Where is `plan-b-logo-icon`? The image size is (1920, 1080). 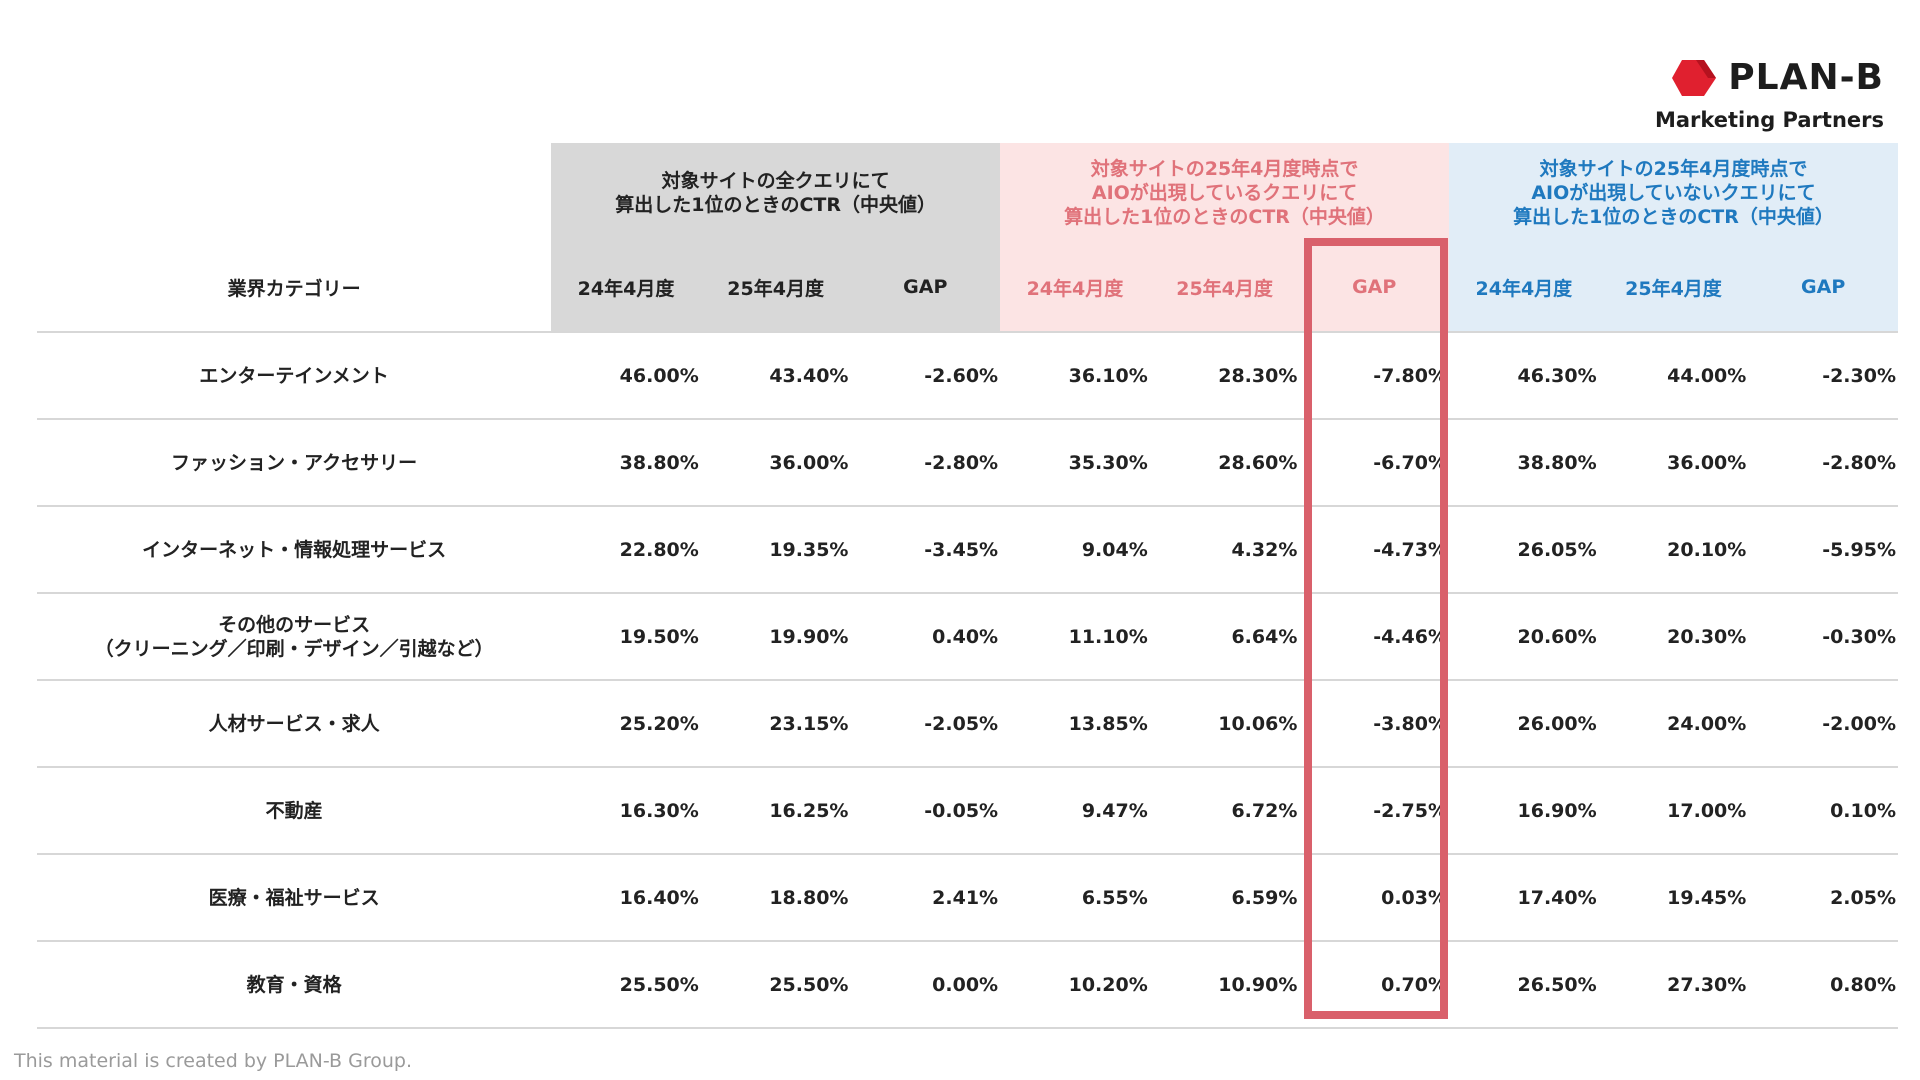 plan-b-logo-icon is located at coordinates (1694, 78).